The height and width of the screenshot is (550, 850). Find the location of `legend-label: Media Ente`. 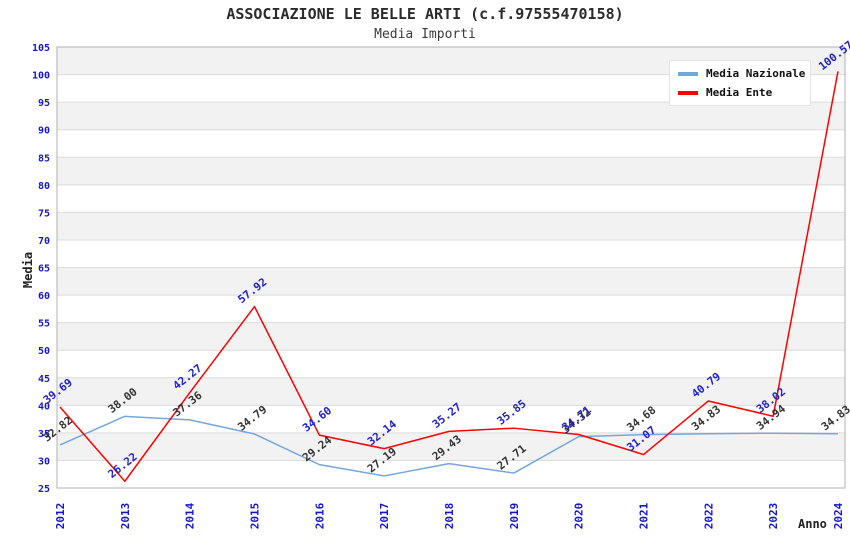

legend-label: Media Ente is located at coordinates (739, 92).